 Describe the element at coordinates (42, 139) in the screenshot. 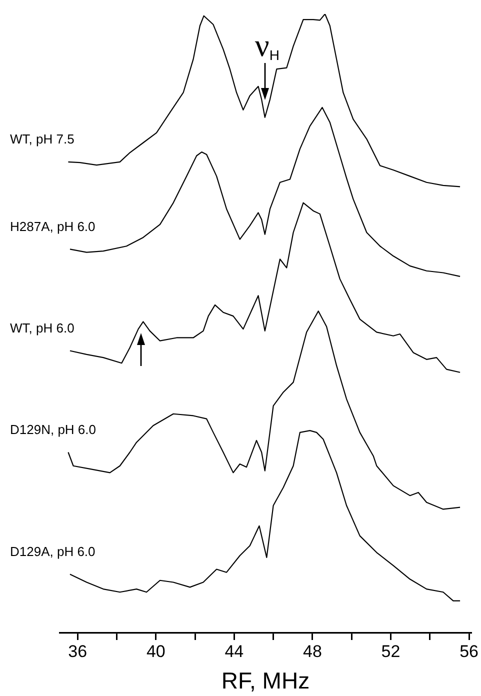

I see `series-label: WT, pH 7.5` at that location.